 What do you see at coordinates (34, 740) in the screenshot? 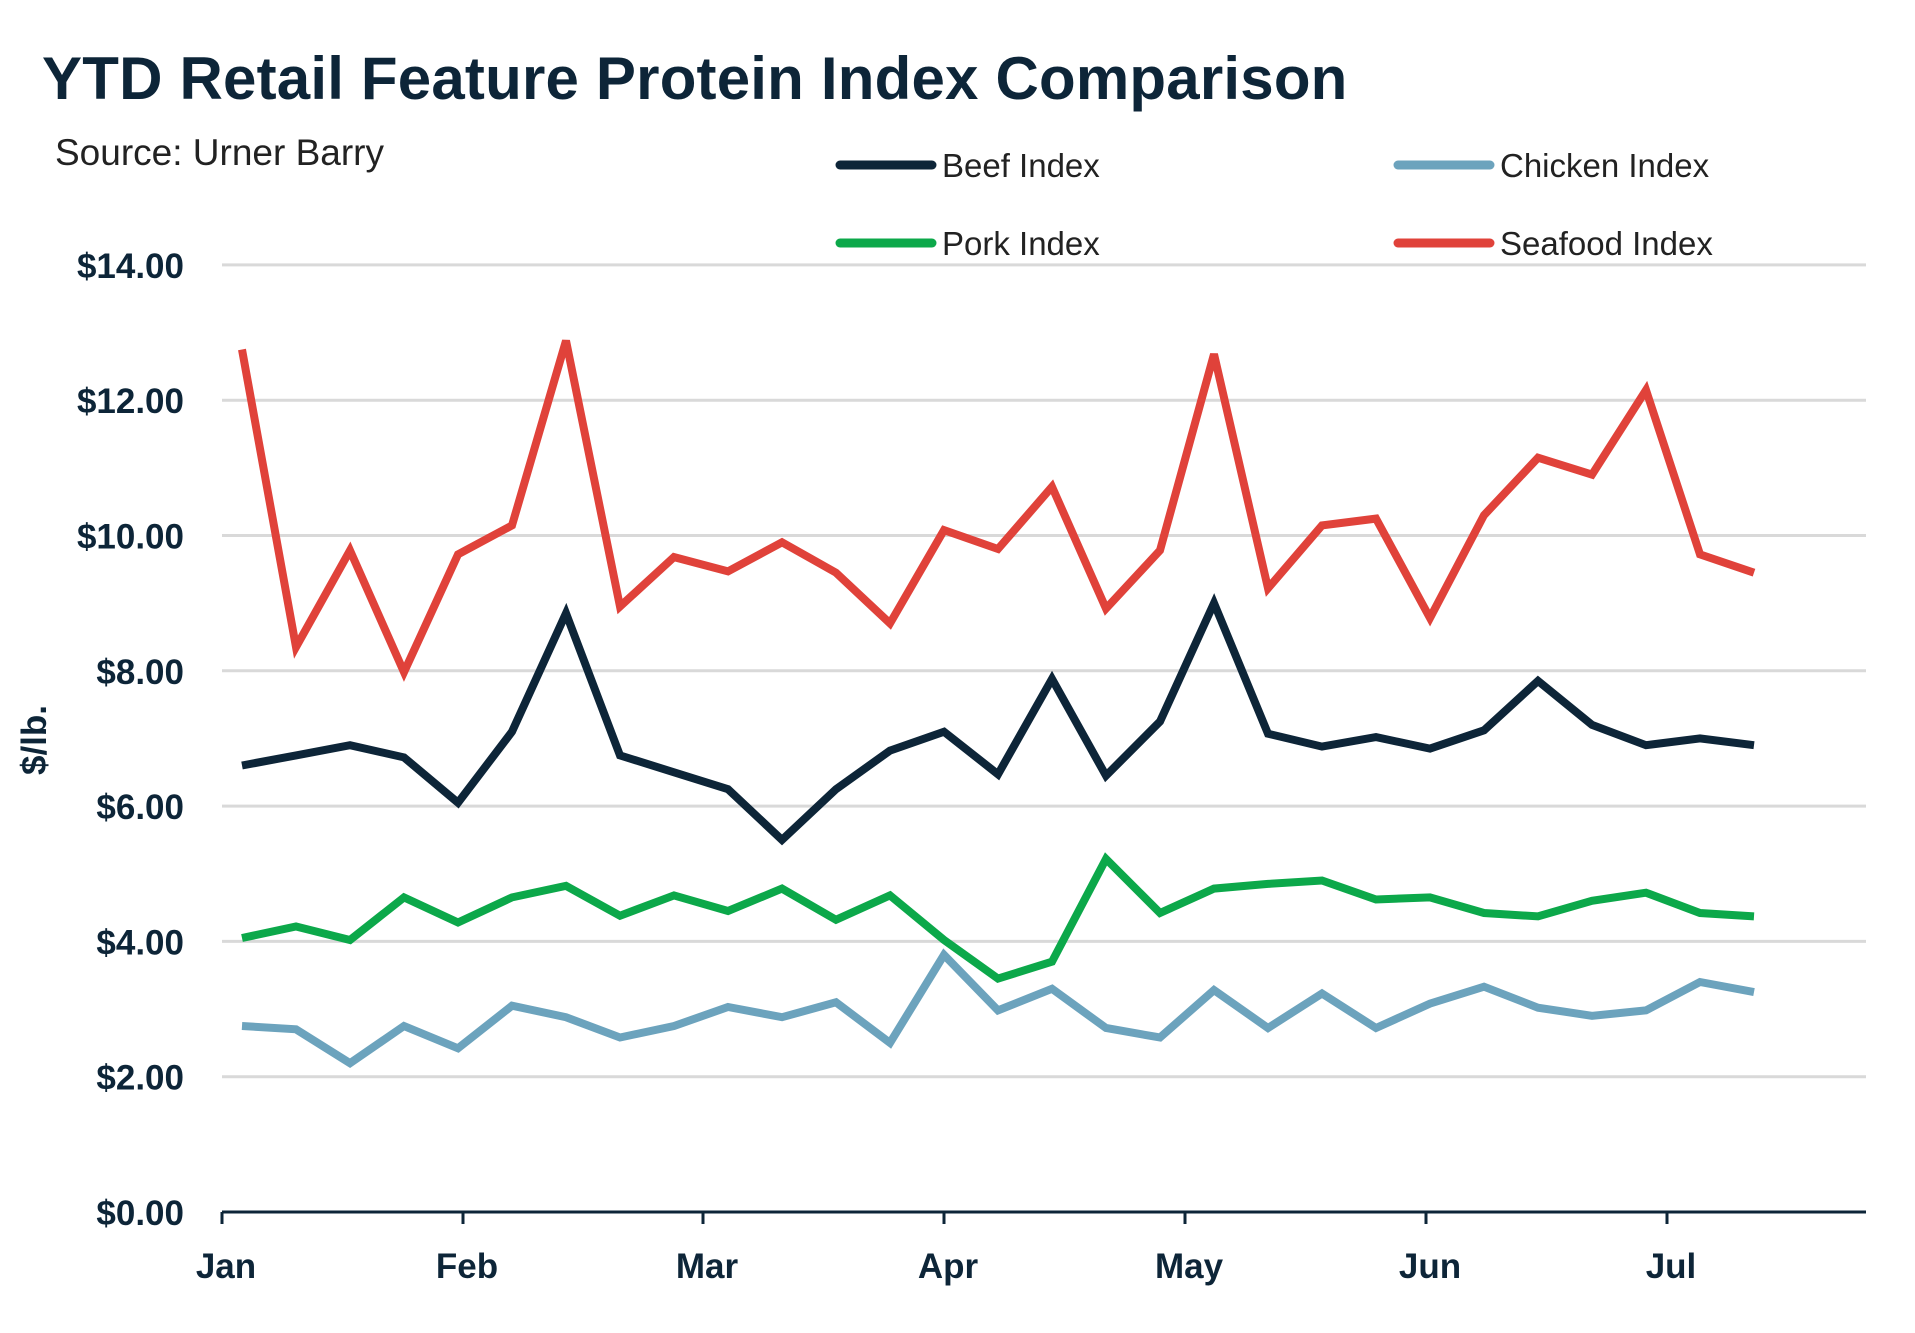
I see `y-axis-label: $/lb.` at bounding box center [34, 740].